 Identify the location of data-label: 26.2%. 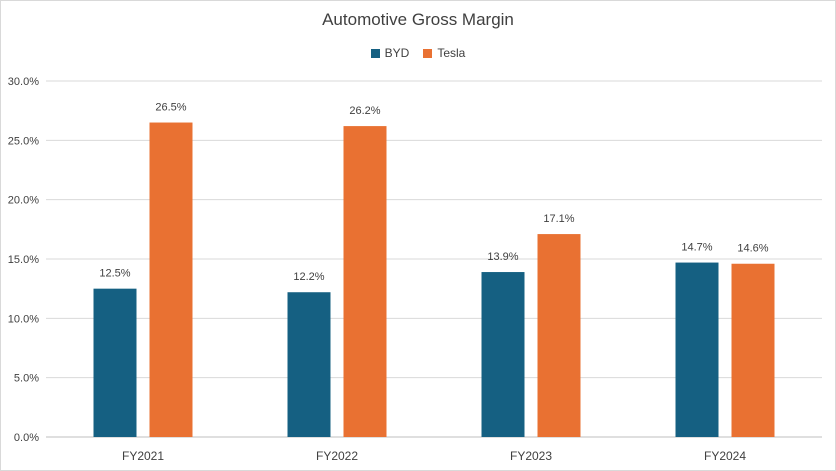
(364, 111).